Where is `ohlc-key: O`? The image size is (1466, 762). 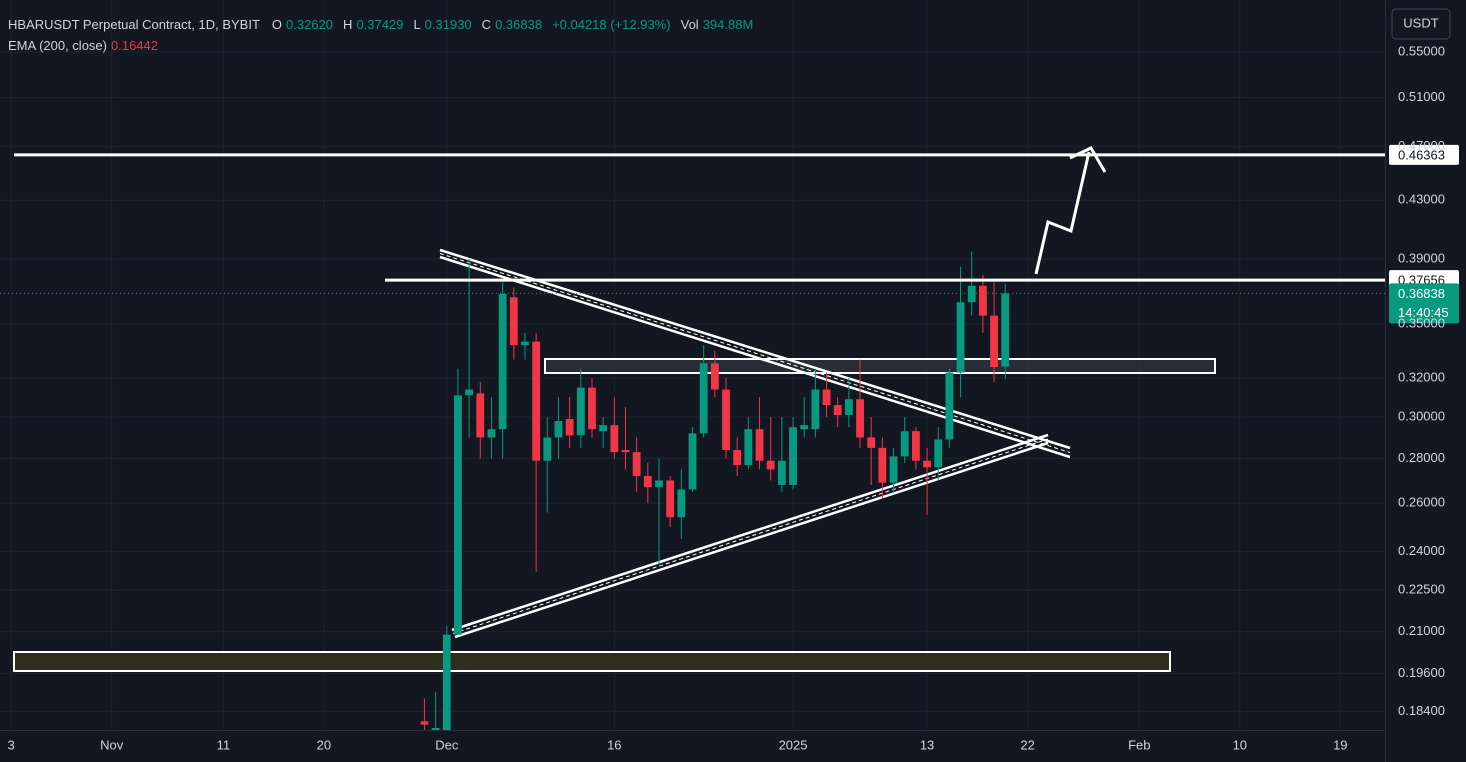 ohlc-key: O is located at coordinates (277, 24).